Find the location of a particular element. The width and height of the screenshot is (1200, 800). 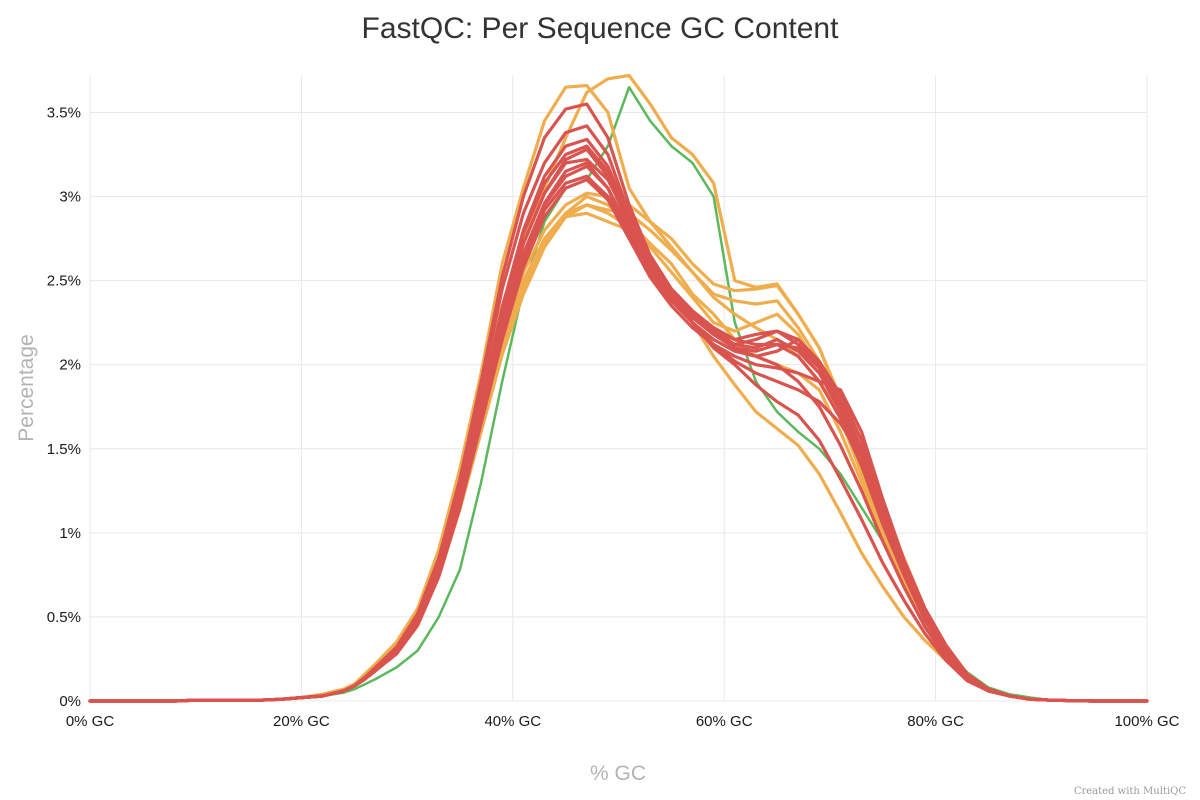

x-tick-label: 80% GC is located at coordinates (935, 721).